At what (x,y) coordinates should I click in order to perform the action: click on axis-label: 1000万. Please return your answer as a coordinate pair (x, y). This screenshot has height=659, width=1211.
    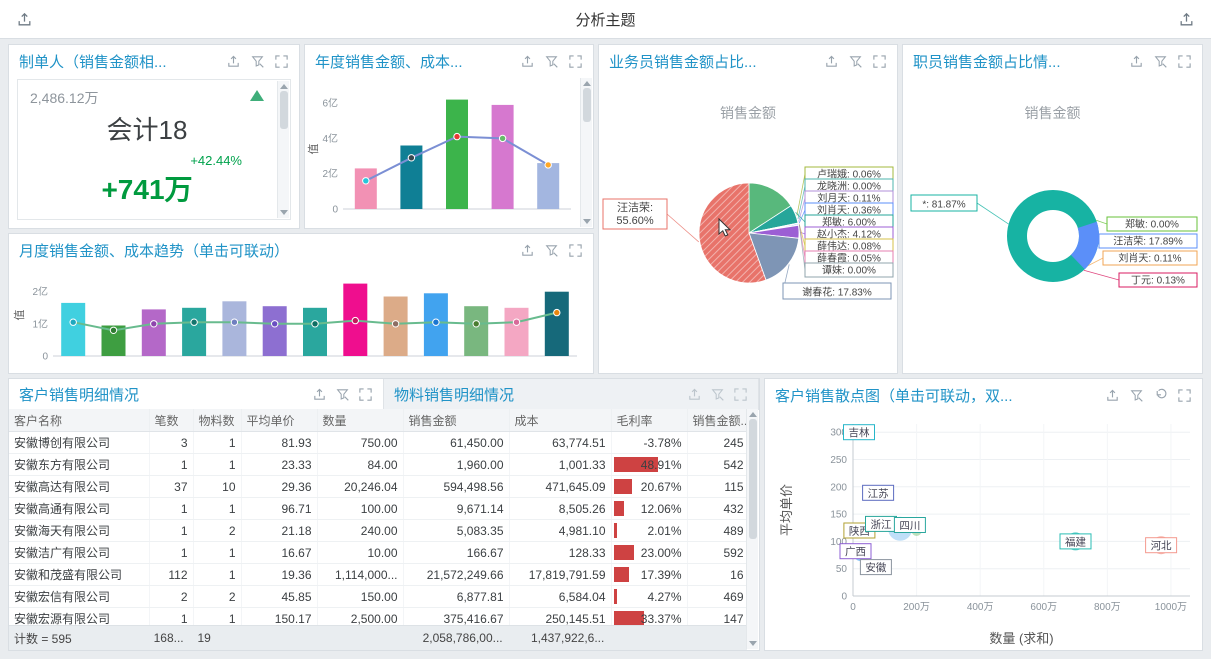
    Looking at the image, I should click on (1171, 607).